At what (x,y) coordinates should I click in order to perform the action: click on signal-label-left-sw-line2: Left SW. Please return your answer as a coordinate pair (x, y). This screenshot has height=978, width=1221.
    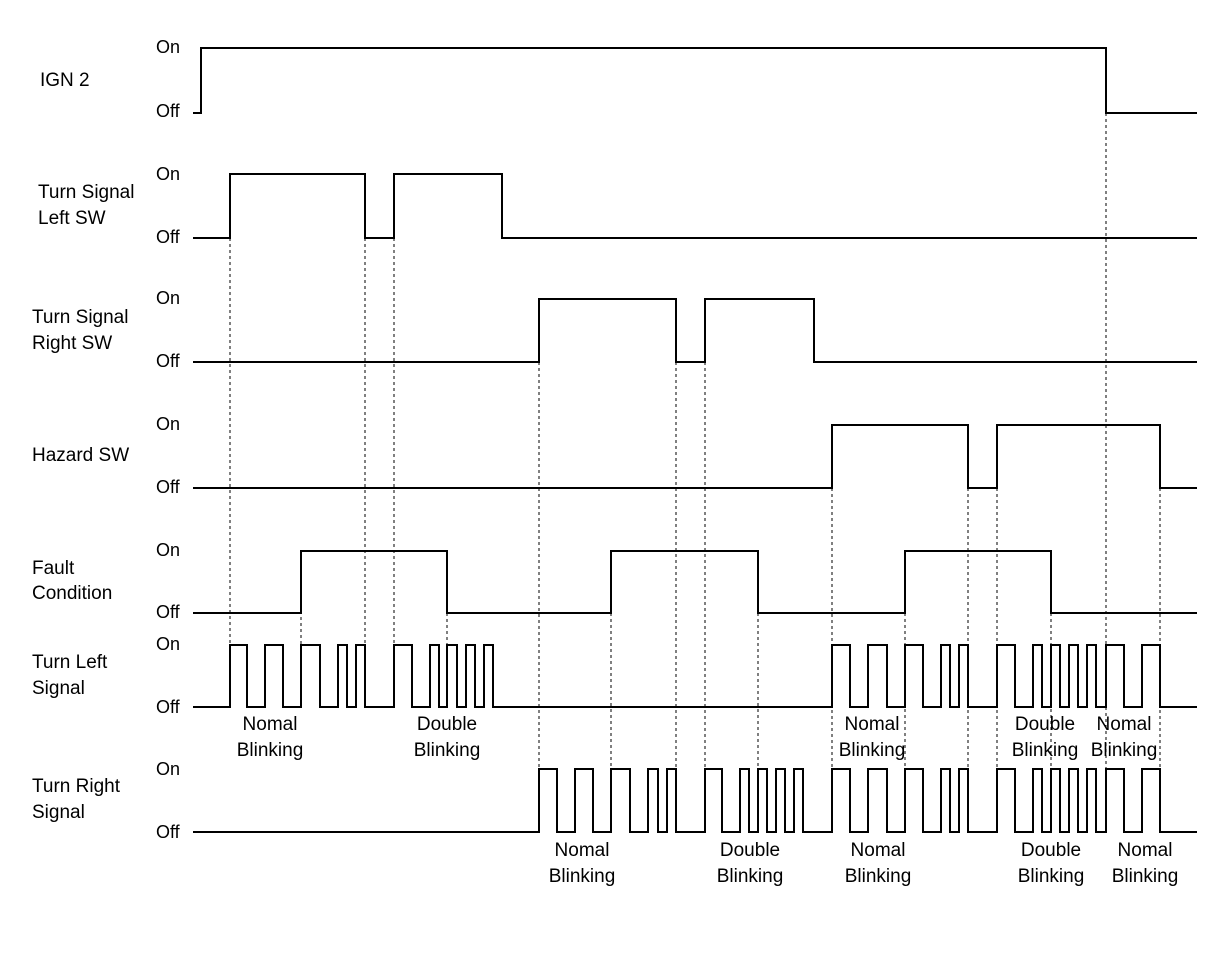
    Looking at the image, I should click on (72, 218).